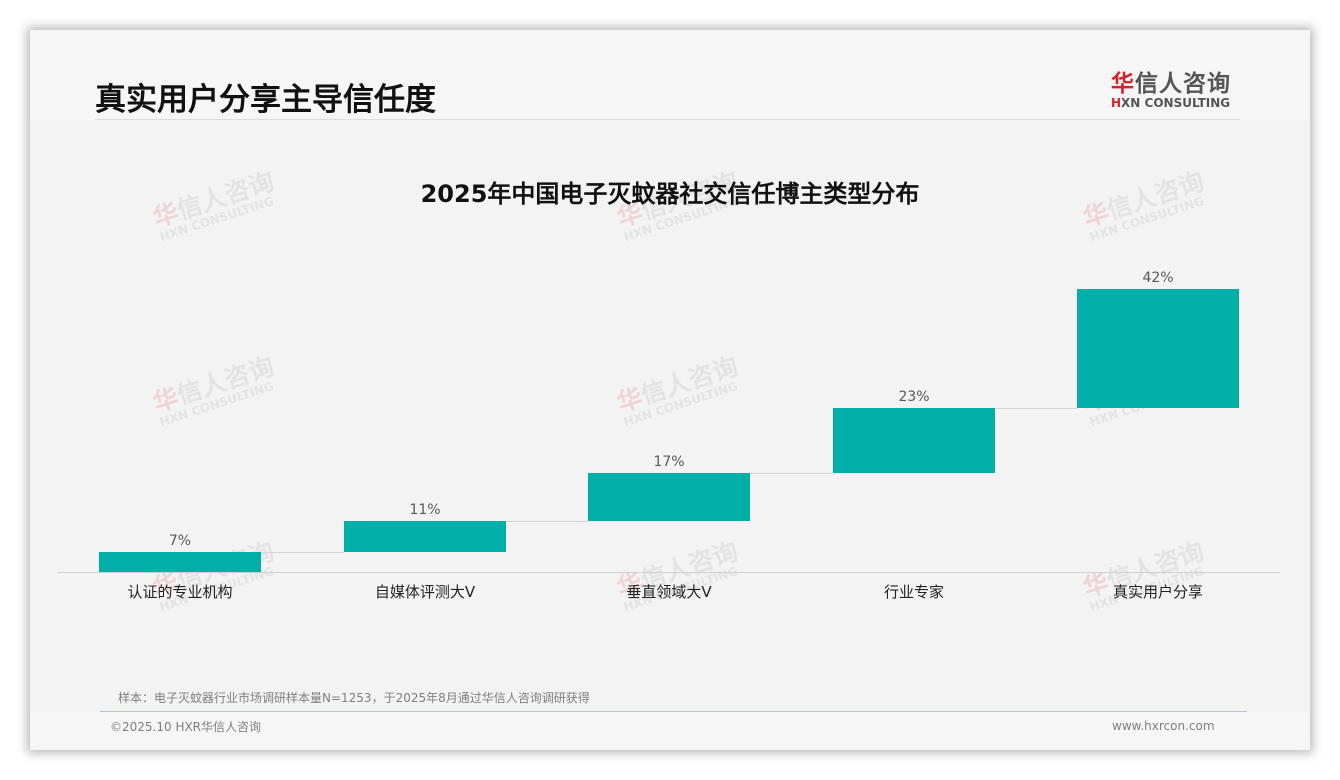  I want to click on logo-en-red: H, so click(1116, 103).